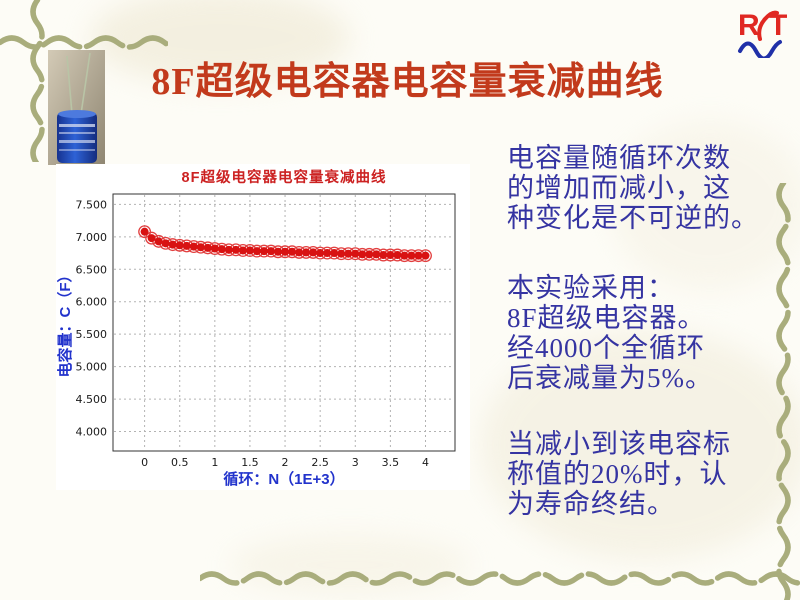 This screenshot has height=600, width=800. Describe the element at coordinates (92, 204) in the screenshot. I see `y-tick-label: 7.500` at that location.